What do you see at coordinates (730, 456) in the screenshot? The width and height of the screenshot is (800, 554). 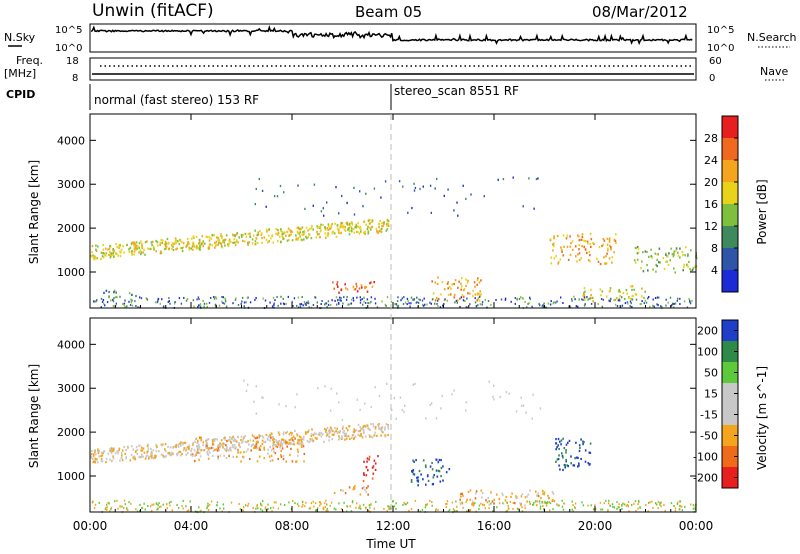 I see `colorbar-segment` at bounding box center [730, 456].